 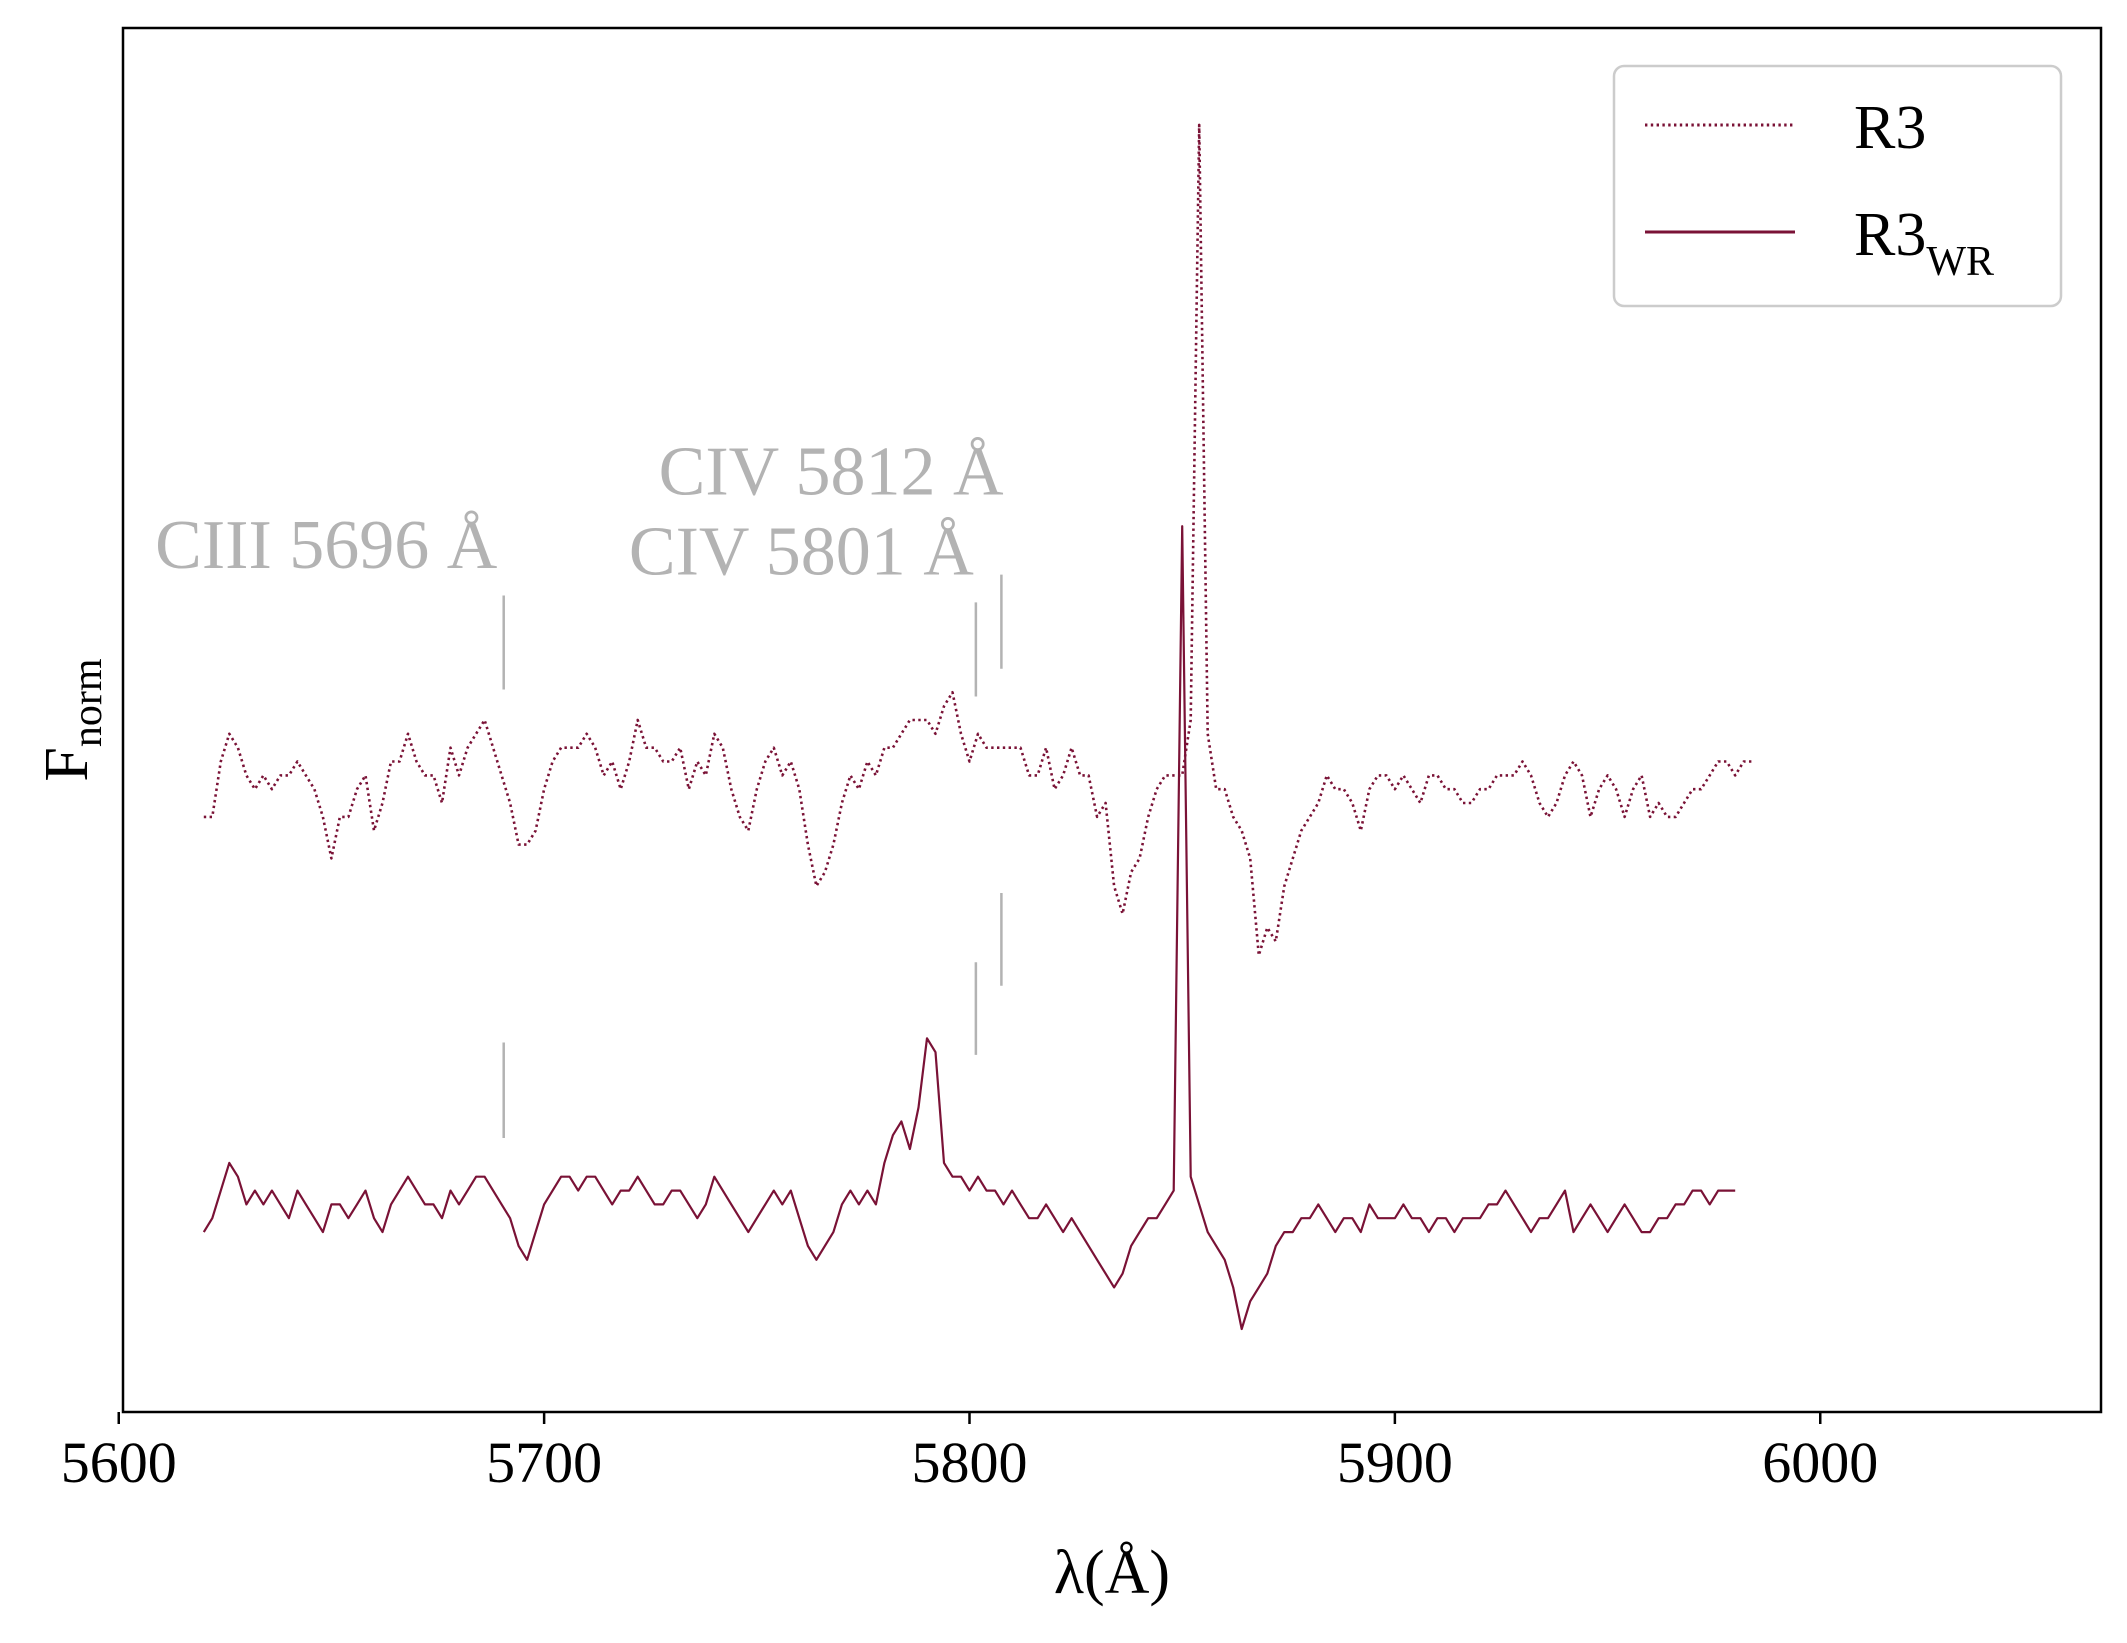 I want to click on x-axis: 5600 5700 5800 5900 6000, so click(x=969, y=1453).